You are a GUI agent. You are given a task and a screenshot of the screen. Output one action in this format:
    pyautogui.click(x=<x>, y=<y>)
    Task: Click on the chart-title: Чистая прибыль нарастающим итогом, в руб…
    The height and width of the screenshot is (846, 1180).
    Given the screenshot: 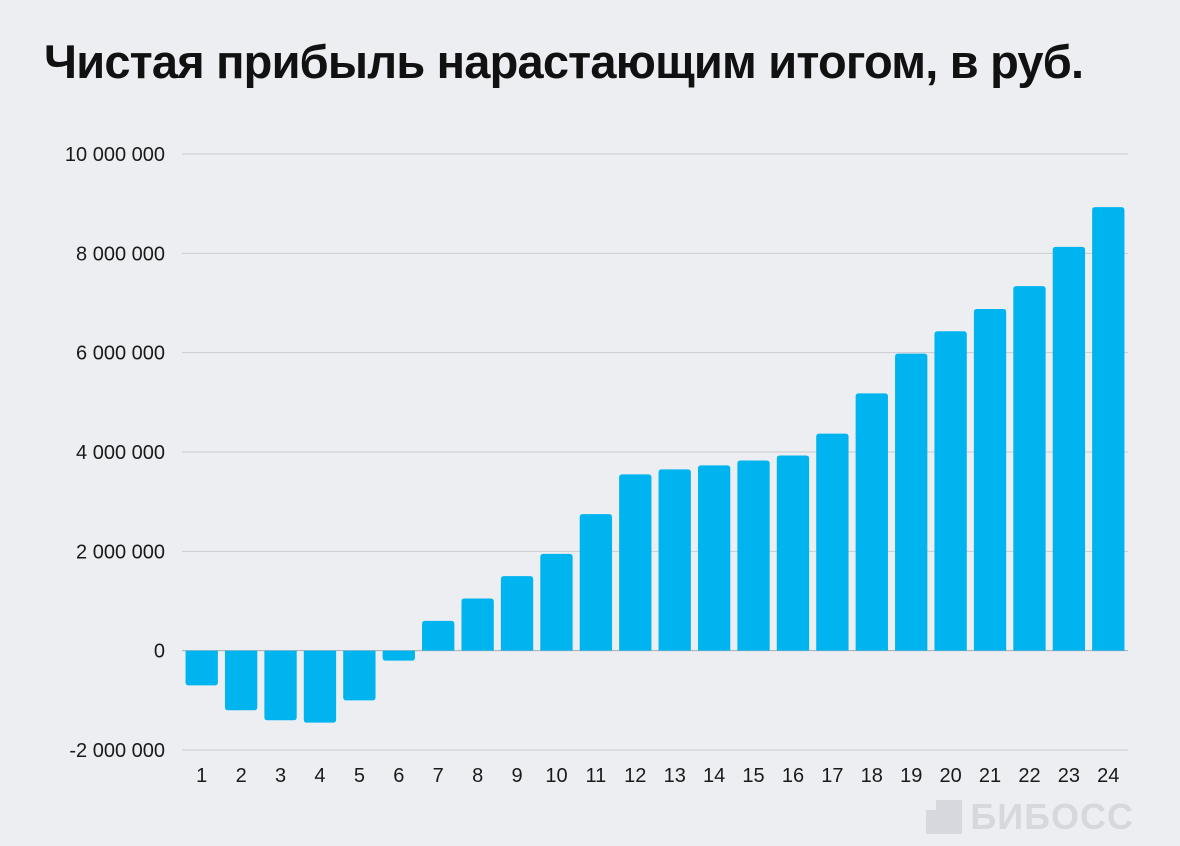 What is the action you would take?
    pyautogui.click(x=564, y=61)
    